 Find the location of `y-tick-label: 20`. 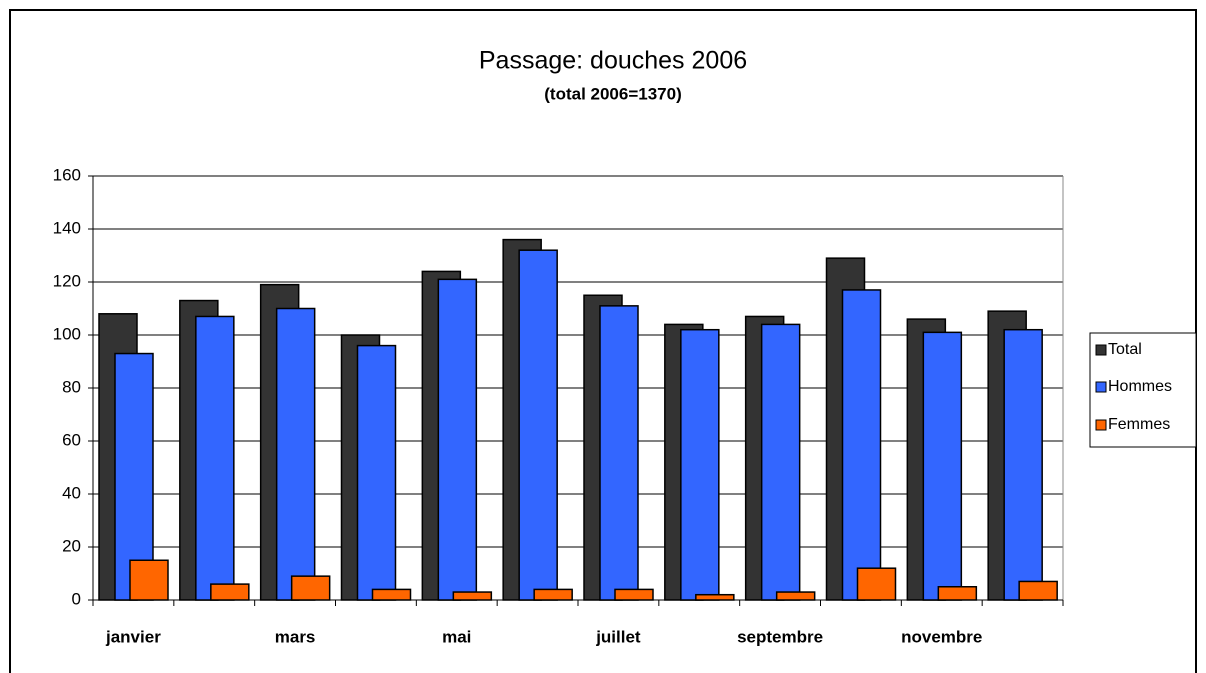

y-tick-label: 20 is located at coordinates (71, 545).